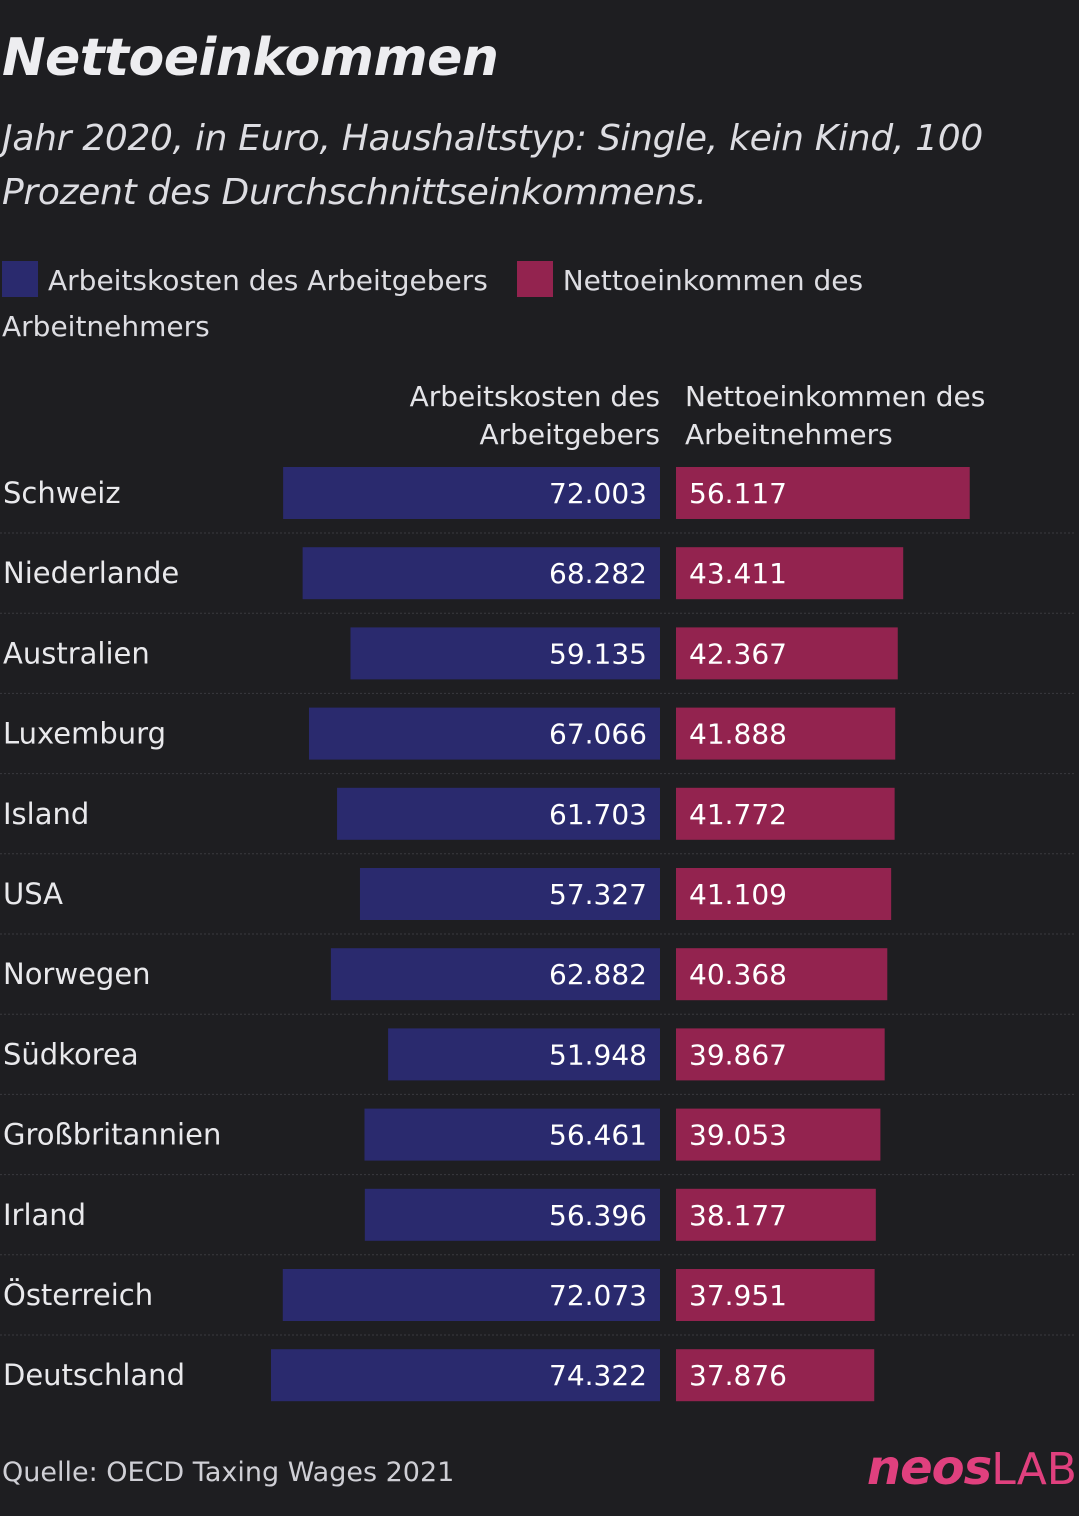 The image size is (1079, 1516). What do you see at coordinates (490, 416) in the screenshot?
I see `column-header-labor-cost: Arbeitskosten des Arbeitgebers` at bounding box center [490, 416].